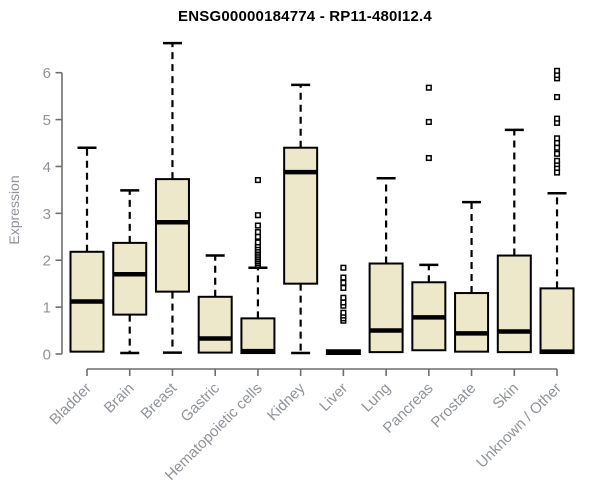 This screenshot has width=600, height=500. I want to click on x-tick-label: Prostate, so click(454, 406).